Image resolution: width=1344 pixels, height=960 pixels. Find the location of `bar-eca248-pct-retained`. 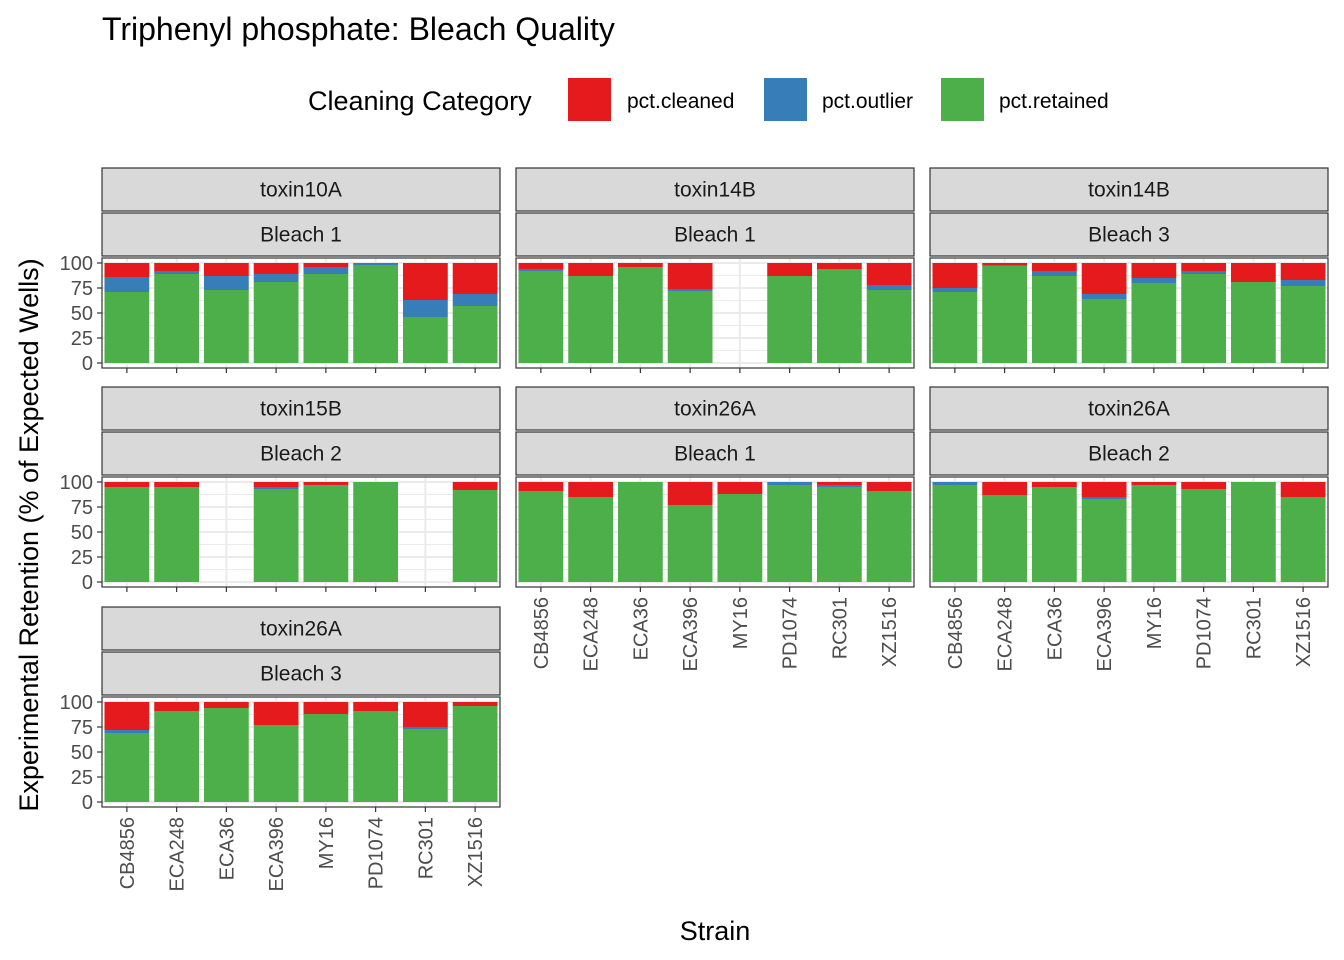

bar-eca248-pct-retained is located at coordinates (1005, 538).